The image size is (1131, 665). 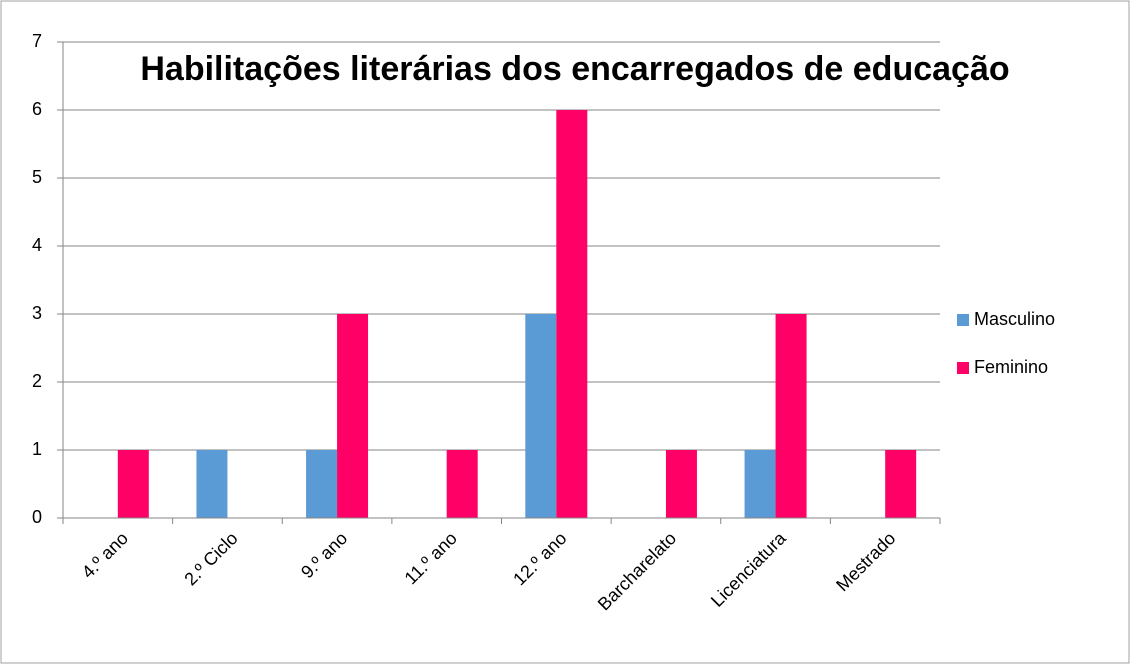 What do you see at coordinates (37, 109) in the screenshot?
I see `y-tick-label: 6` at bounding box center [37, 109].